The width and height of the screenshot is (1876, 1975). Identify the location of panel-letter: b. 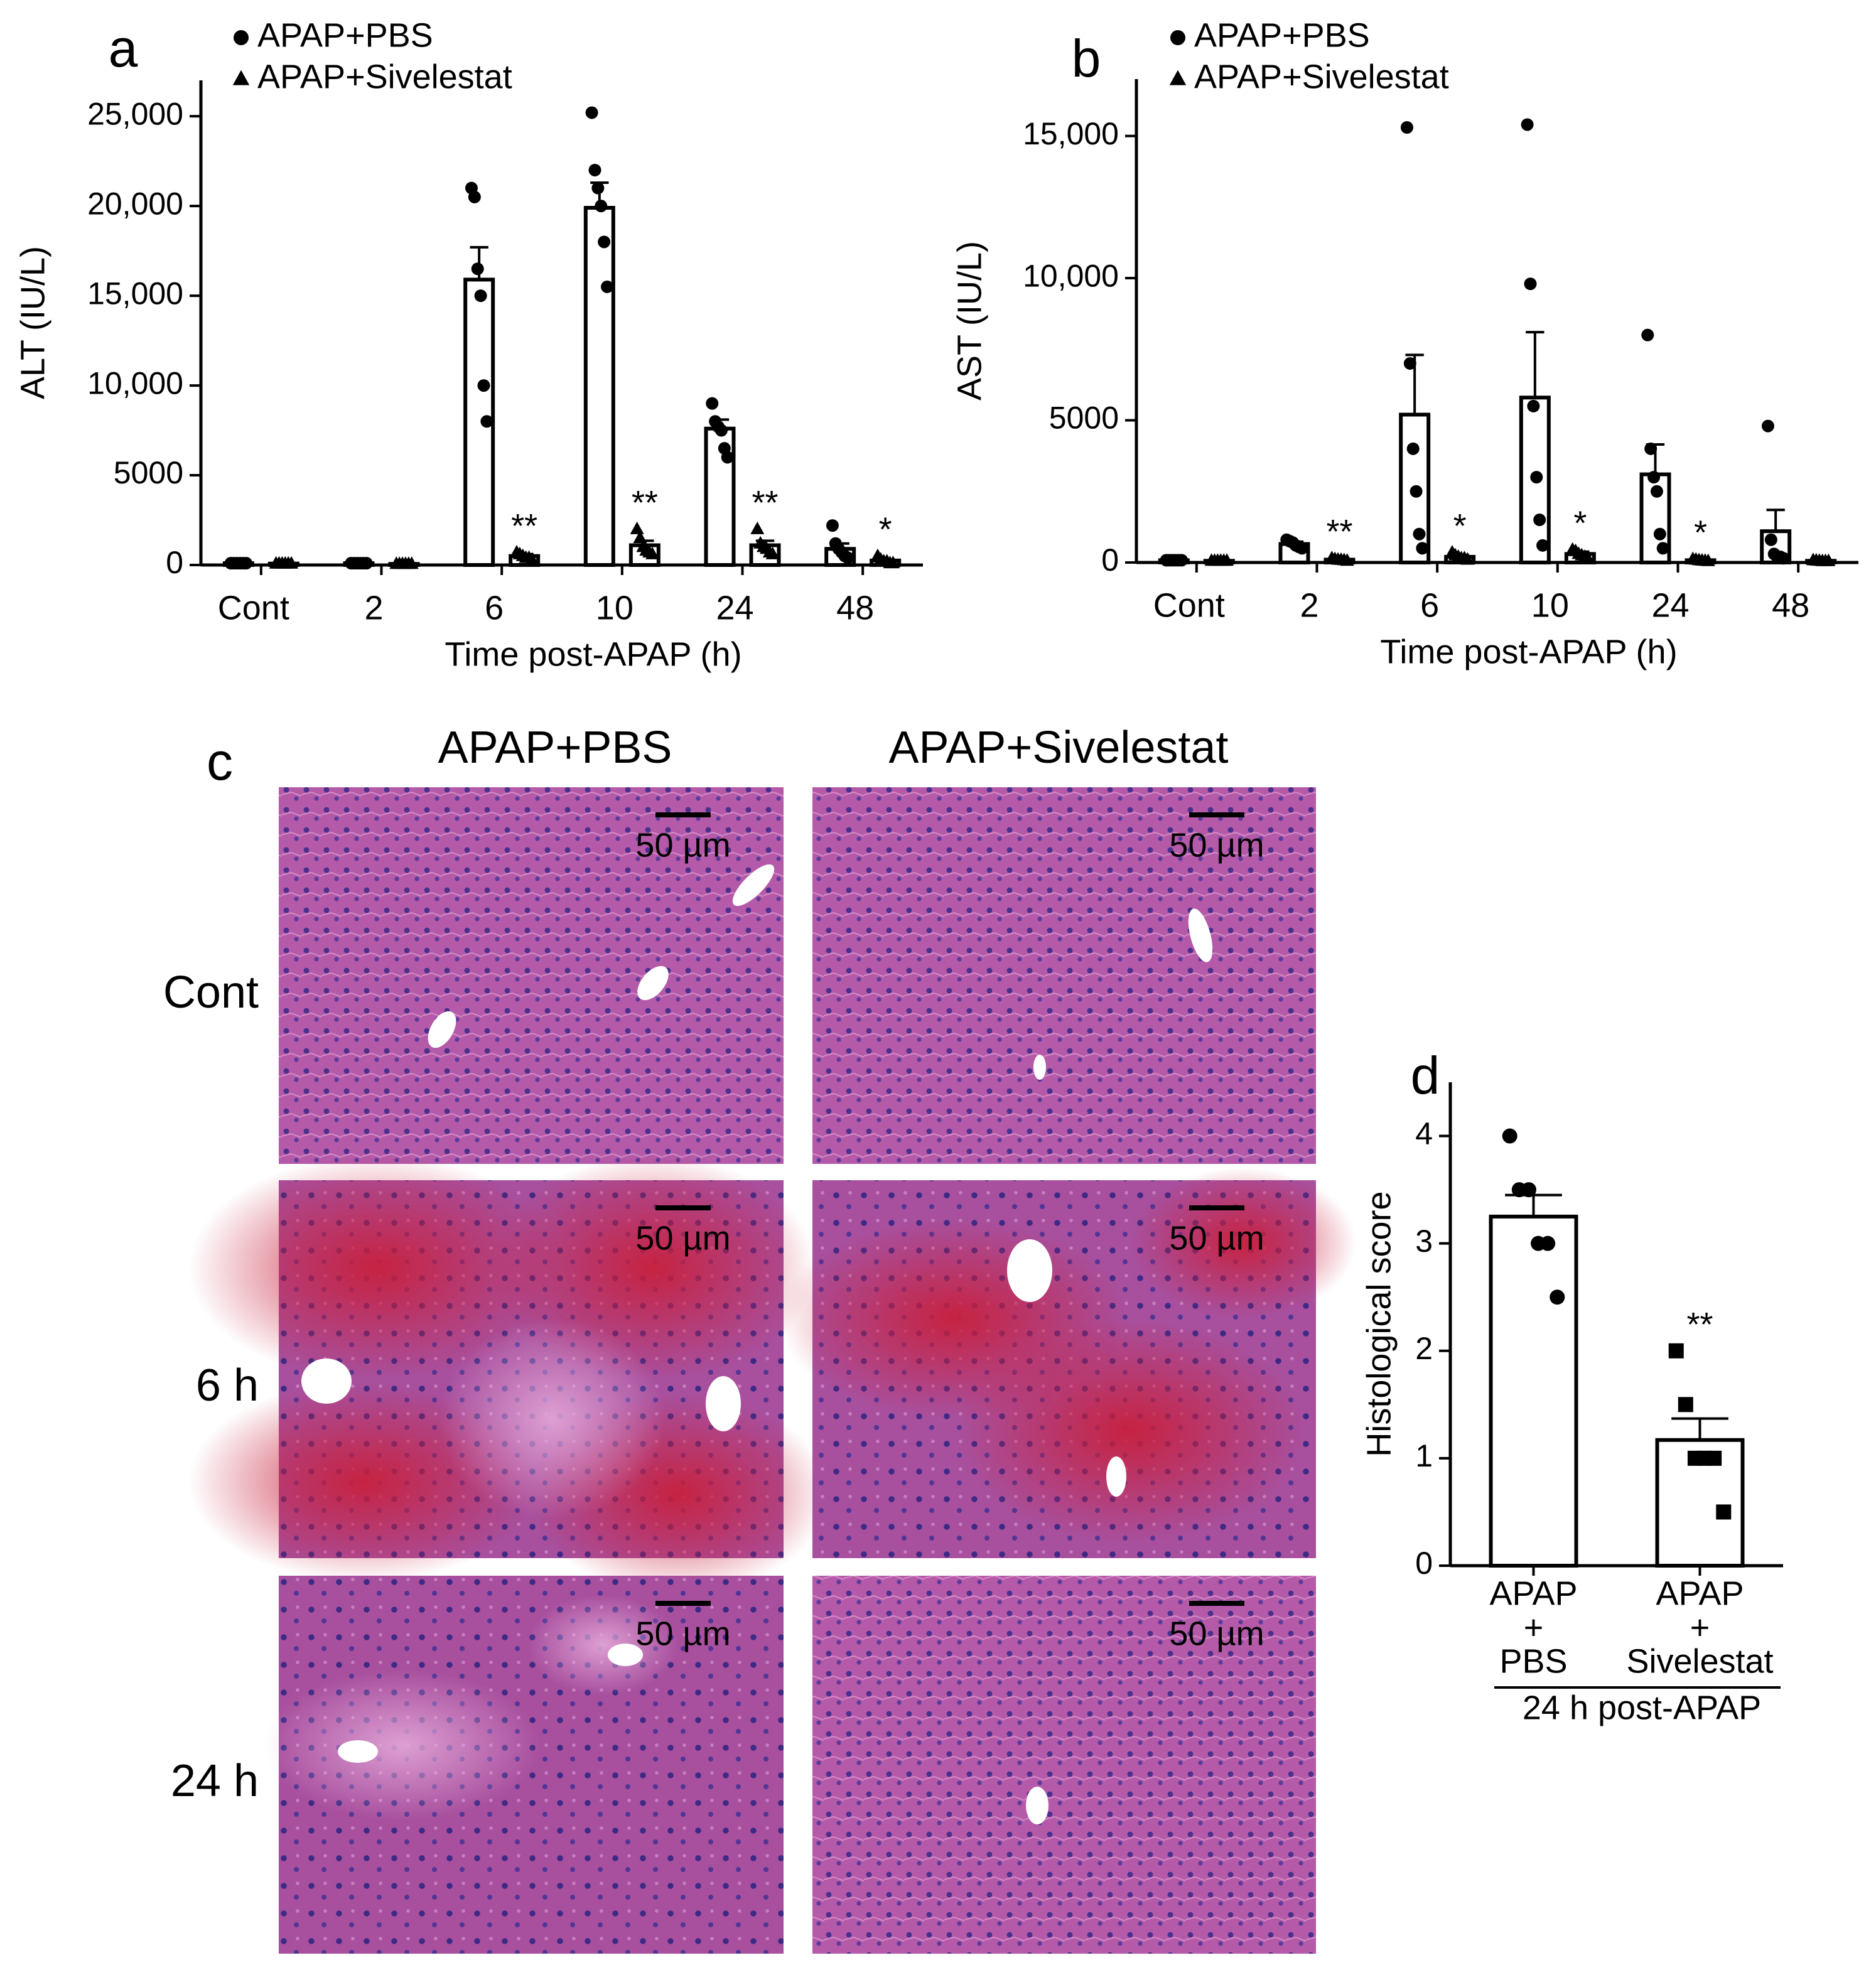
(1087, 59).